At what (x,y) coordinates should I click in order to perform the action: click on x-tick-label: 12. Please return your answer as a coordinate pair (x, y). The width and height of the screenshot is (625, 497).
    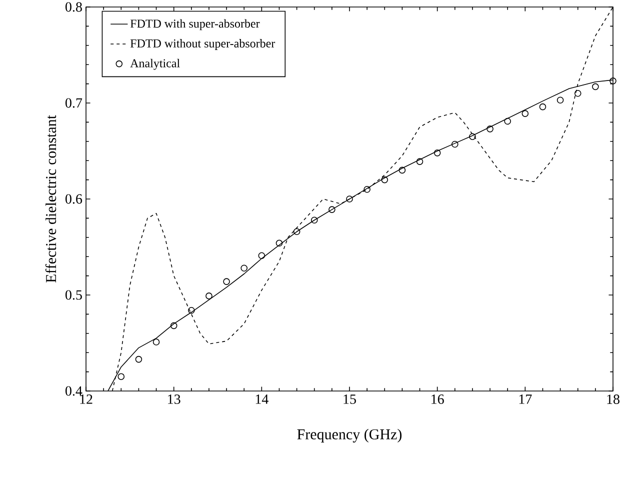
    Looking at the image, I should click on (86, 399).